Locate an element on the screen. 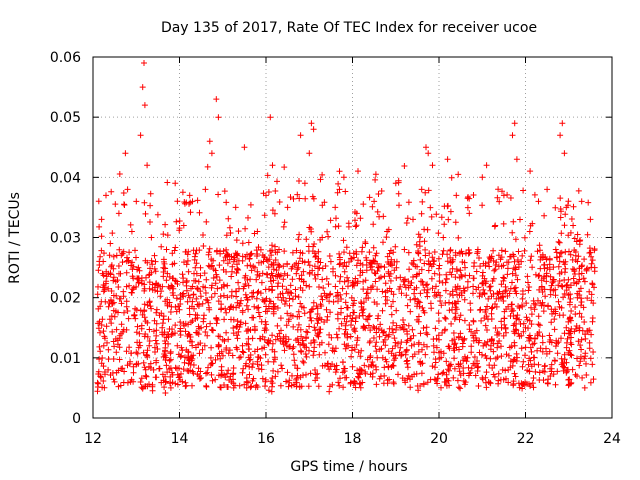 The width and height of the screenshot is (640, 480). x-tick-label: 24 is located at coordinates (612, 439).